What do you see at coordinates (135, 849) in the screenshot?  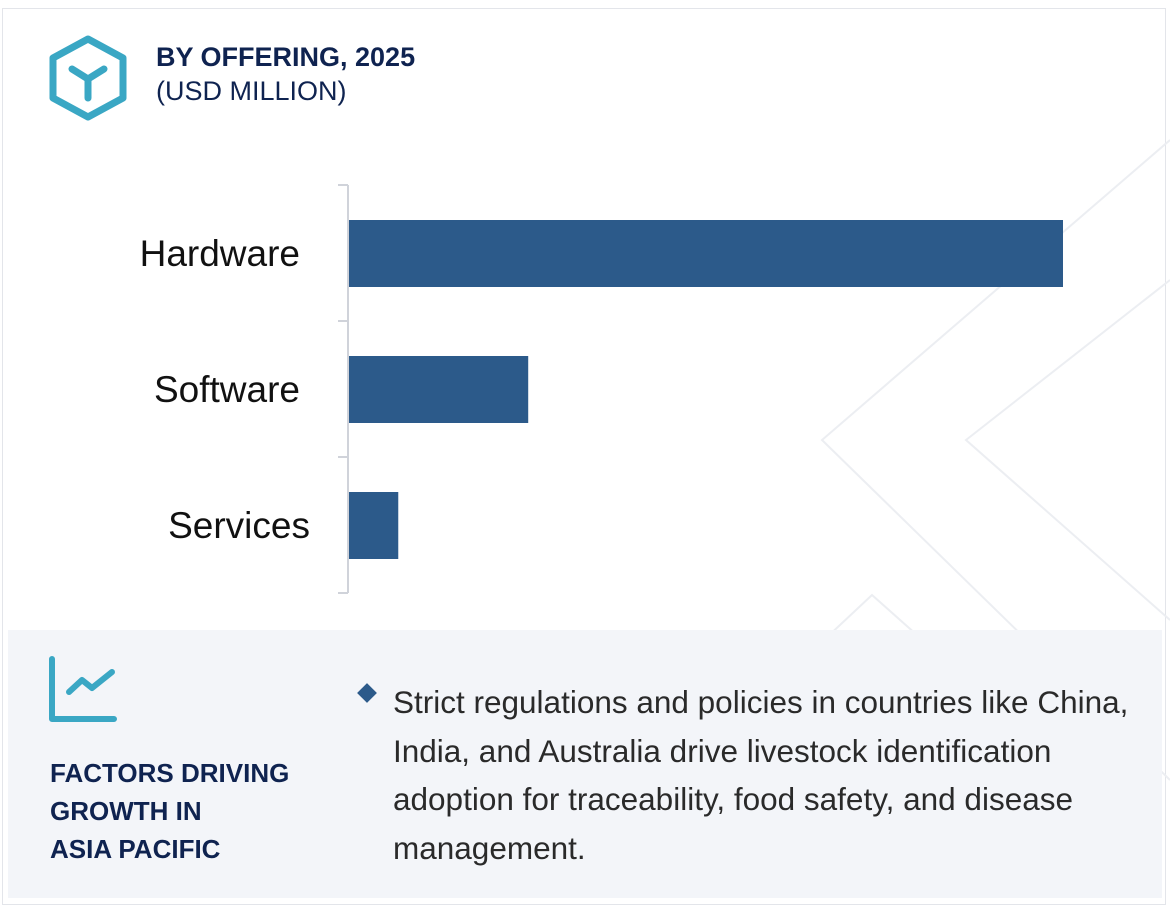 I see `factors-heading-line: ASIA PACIFIC` at bounding box center [135, 849].